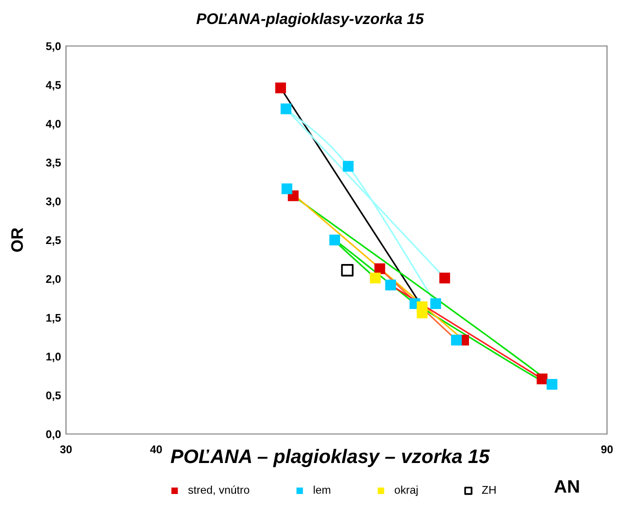 The width and height of the screenshot is (620, 506). What do you see at coordinates (53, 280) in the screenshot?
I see `y-tick-label: 2,0` at bounding box center [53, 280].